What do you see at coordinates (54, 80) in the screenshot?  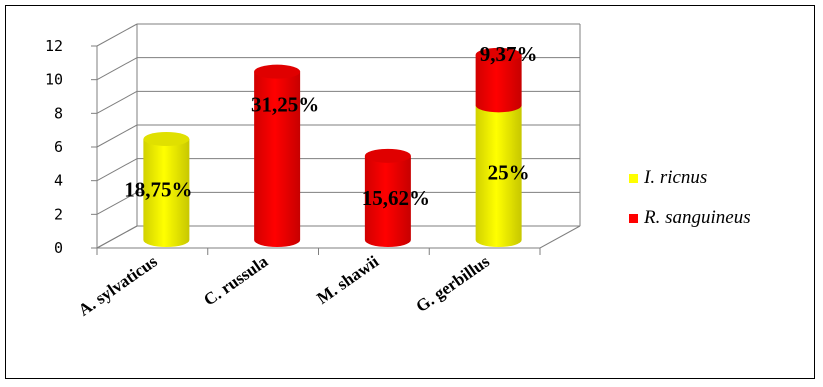 I see `y-tick-label: 10` at bounding box center [54, 80].